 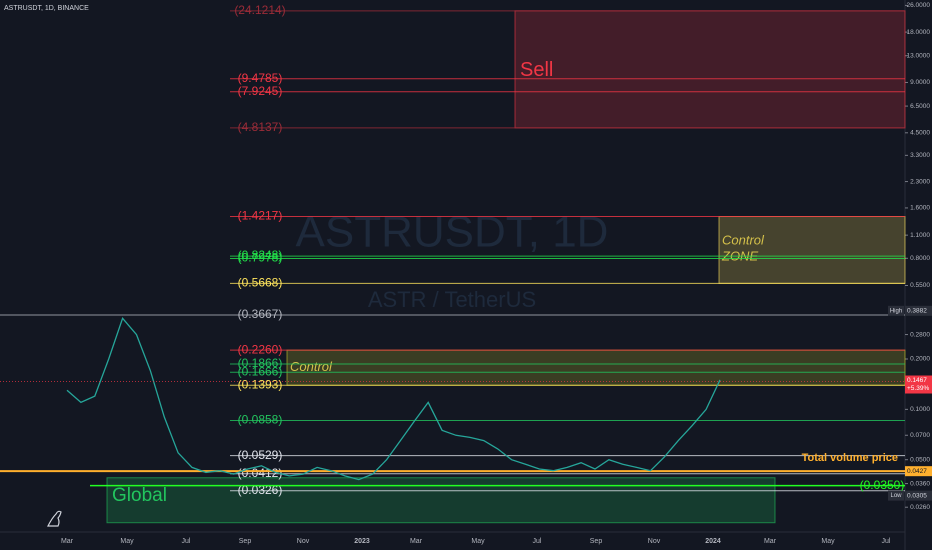 I want to click on watermark-symbol: ASTRUSDT, 1D, so click(x=452, y=232).